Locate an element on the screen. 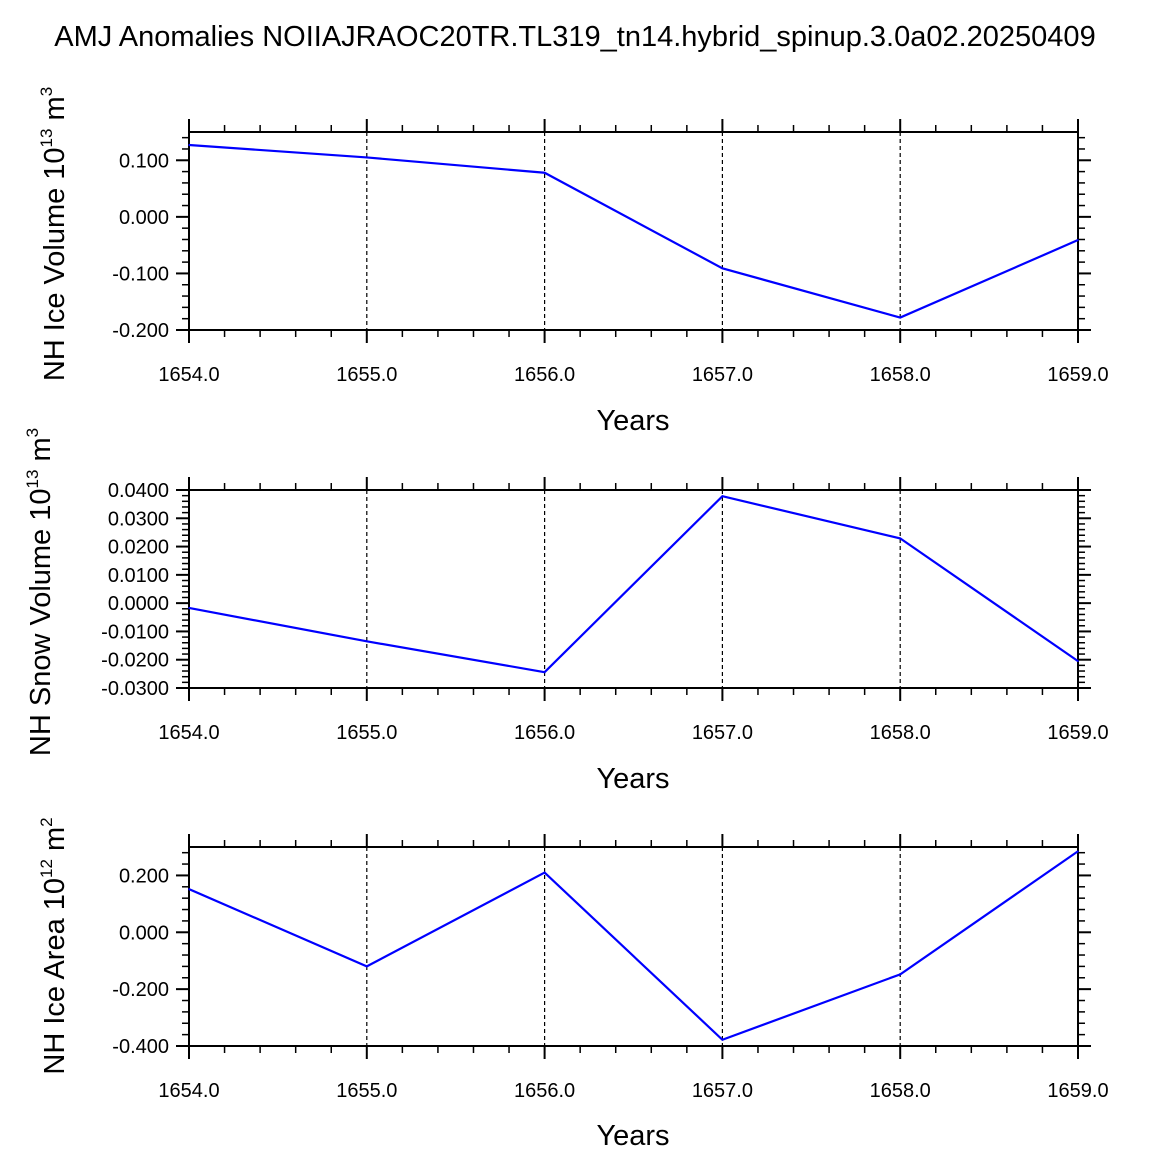 The height and width of the screenshot is (1152, 1150). y-axis-title: NH Snow Volume 1013 m3 is located at coordinates (40, 592).